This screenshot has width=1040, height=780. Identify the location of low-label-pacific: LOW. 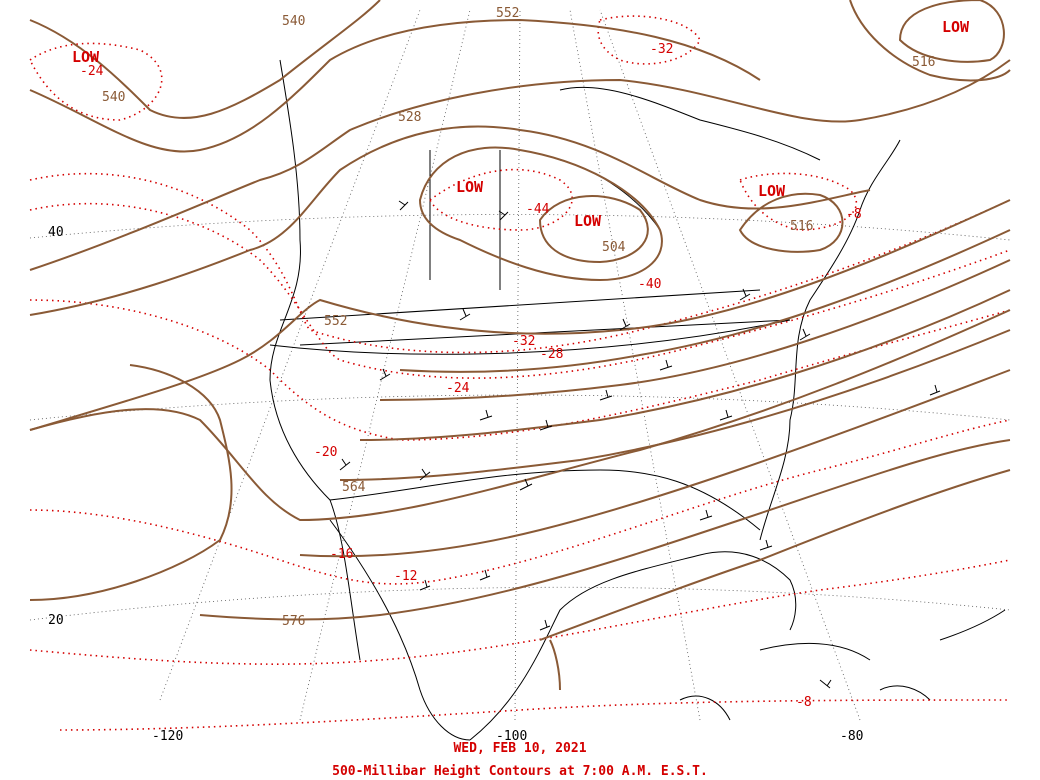
(86, 57).